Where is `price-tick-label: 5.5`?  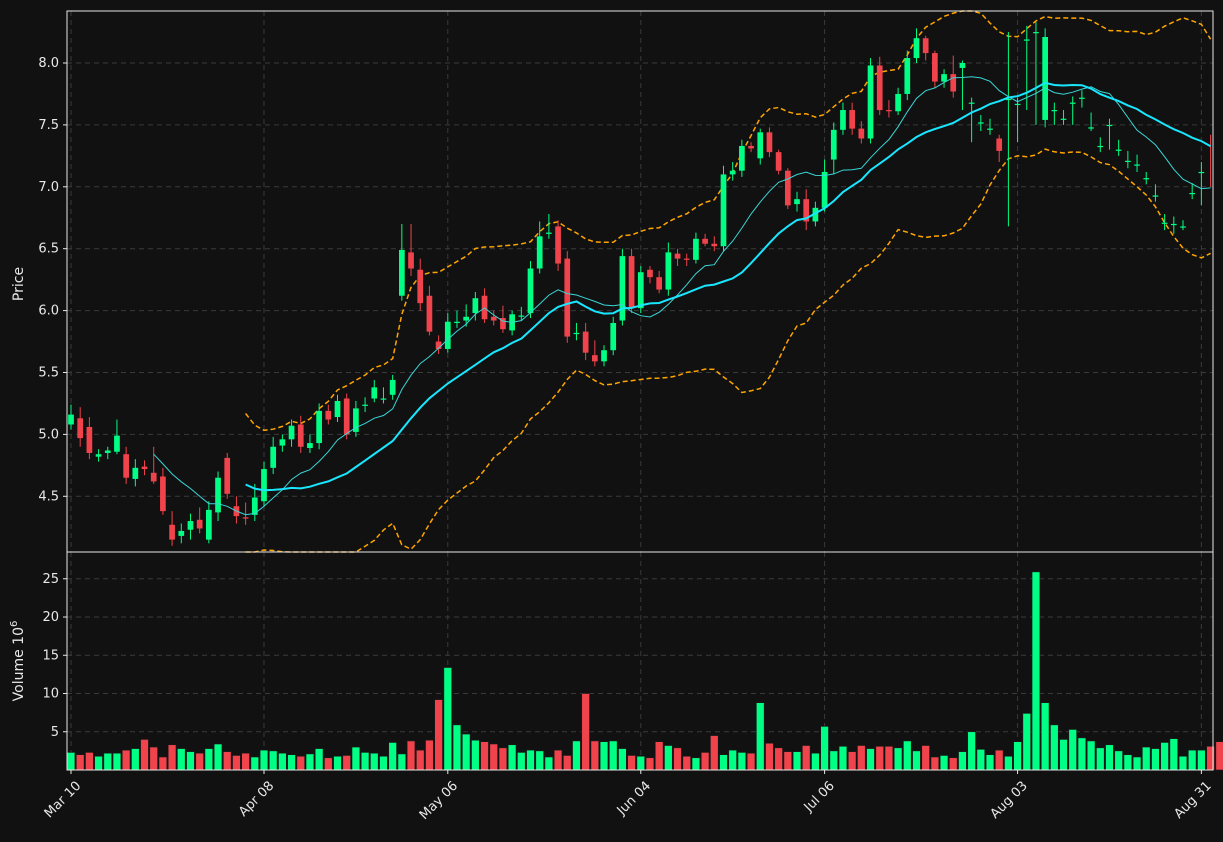 price-tick-label: 5.5 is located at coordinates (48, 372).